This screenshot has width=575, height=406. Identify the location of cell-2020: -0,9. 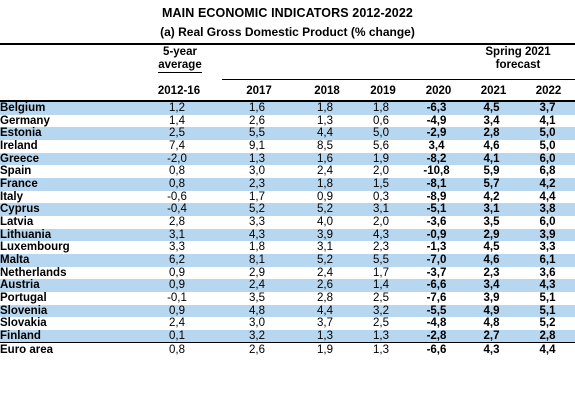
(436, 235).